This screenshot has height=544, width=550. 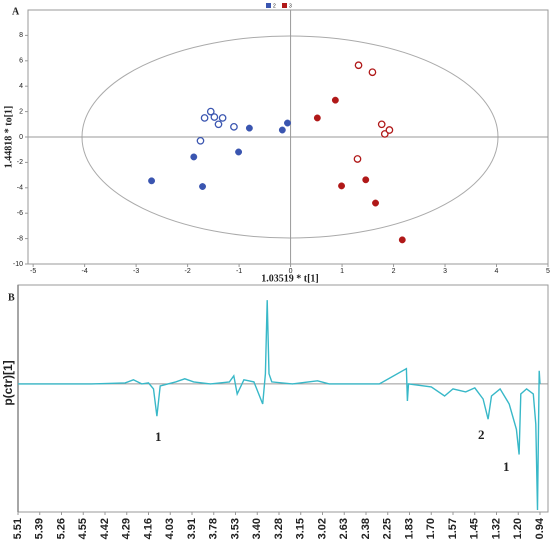 What do you see at coordinates (497, 271) in the screenshot?
I see `x-tick-label: 4` at bounding box center [497, 271].